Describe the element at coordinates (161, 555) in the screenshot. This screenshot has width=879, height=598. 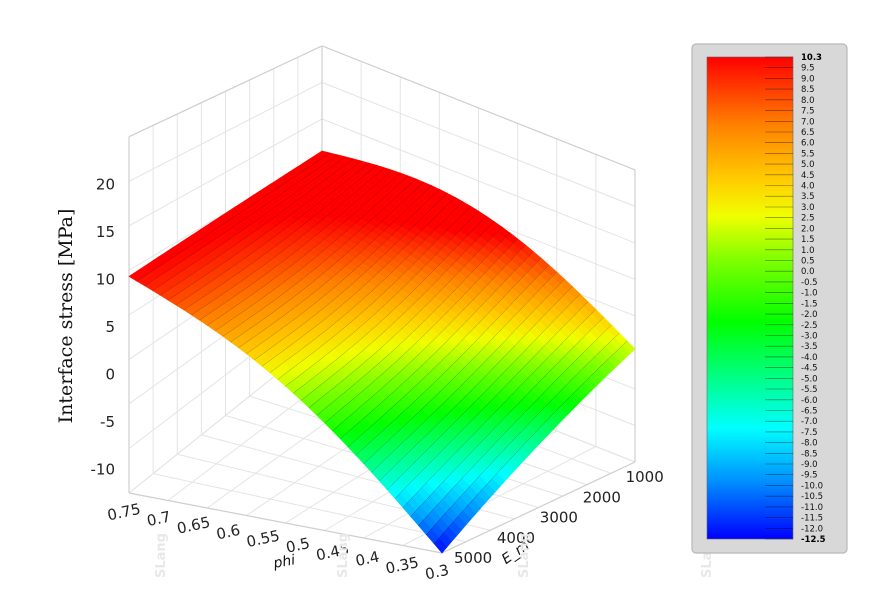
I see `watermark-1: SLang` at that location.